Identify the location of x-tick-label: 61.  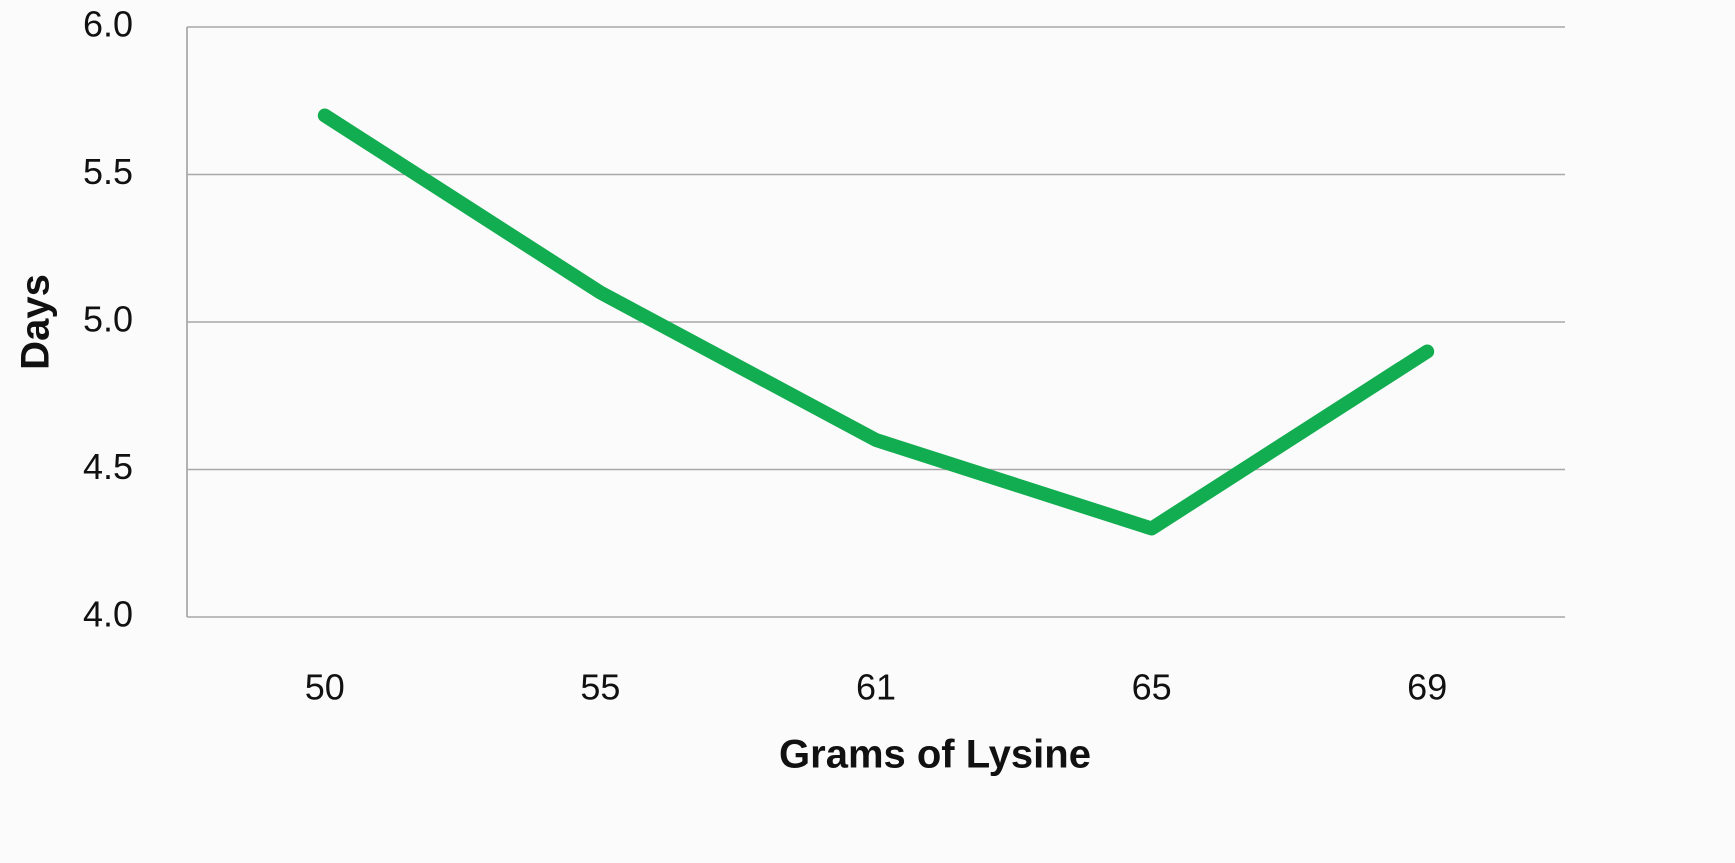
(876, 687).